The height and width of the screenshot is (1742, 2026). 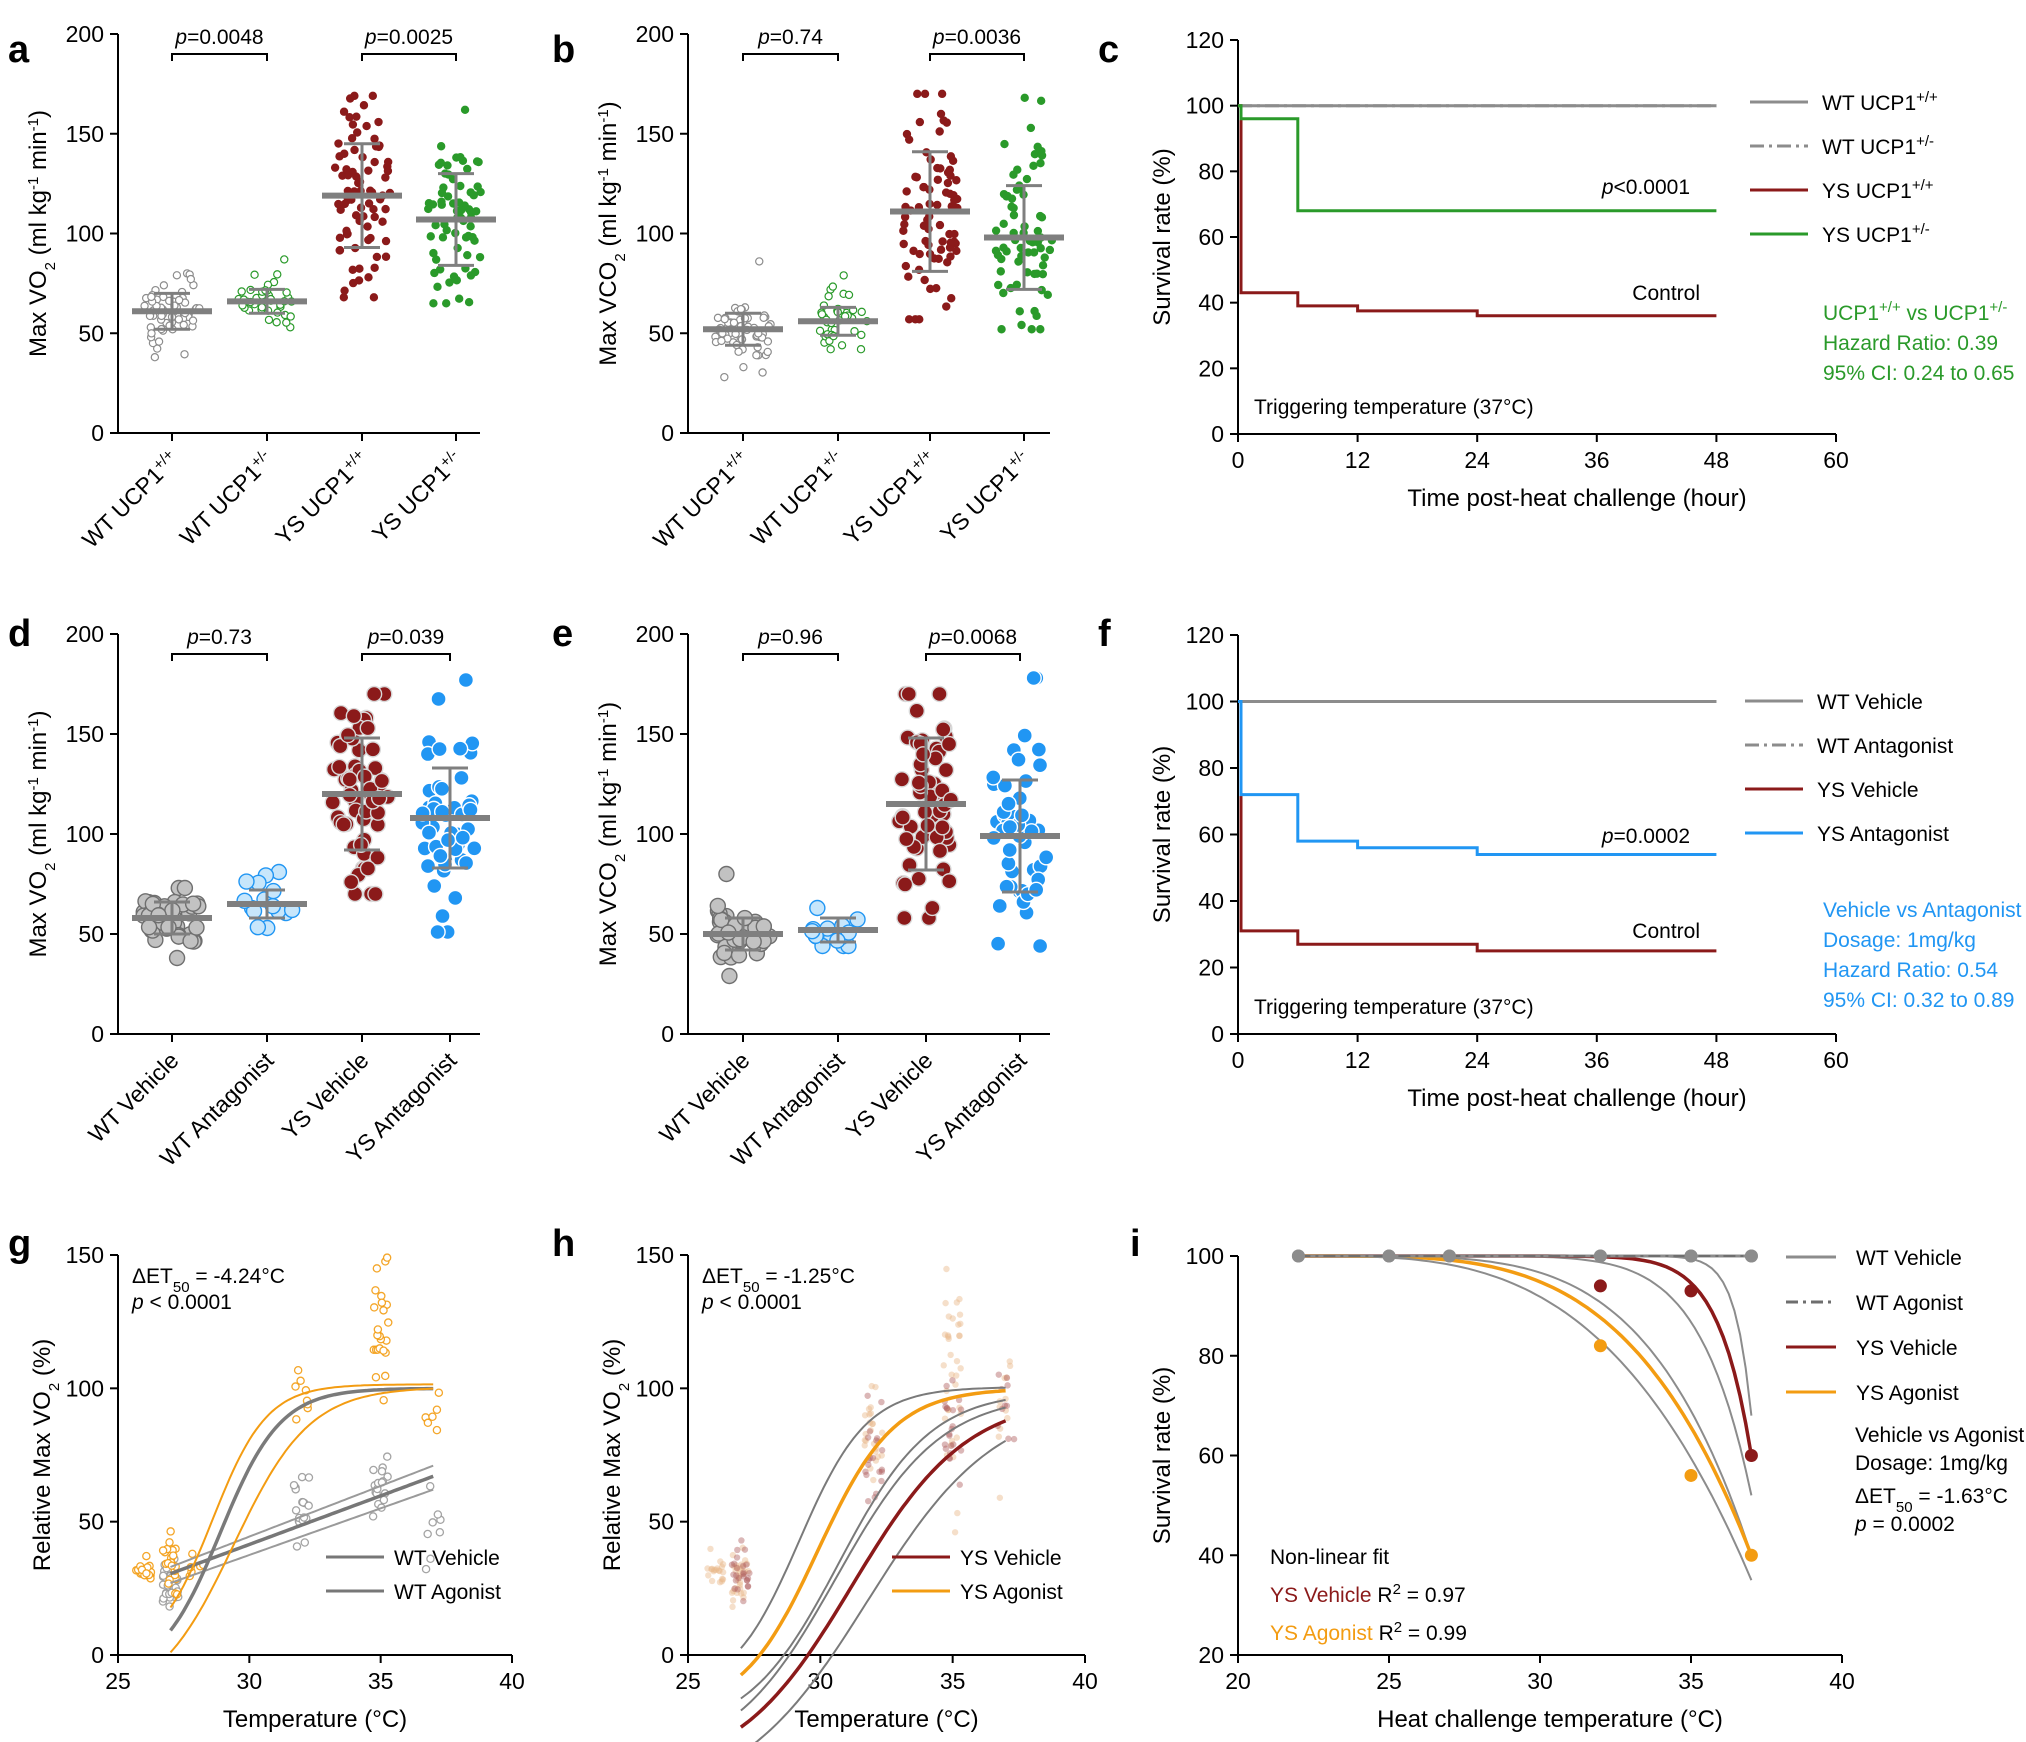 I want to click on f-x-tick-label: 60, so click(x=1836, y=1060).